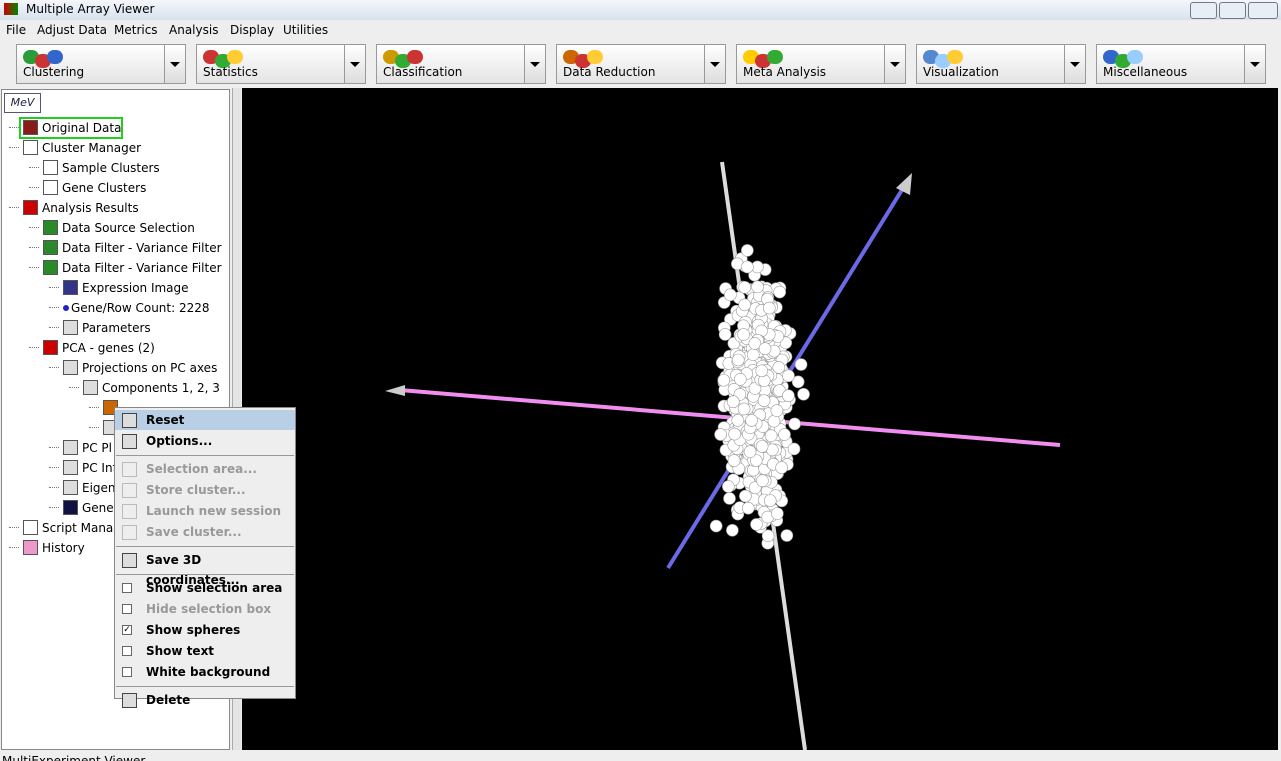  Describe the element at coordinates (595, 57) in the screenshot. I see `toolbar-icon` at that location.